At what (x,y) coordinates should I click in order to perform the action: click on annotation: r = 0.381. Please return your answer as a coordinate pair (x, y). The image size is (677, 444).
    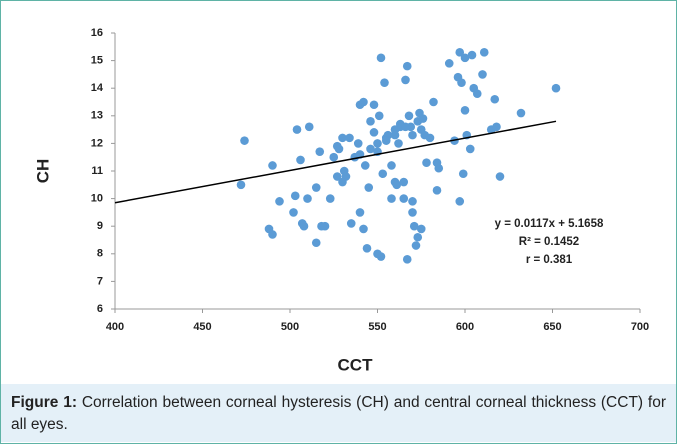
    Looking at the image, I should click on (549, 260).